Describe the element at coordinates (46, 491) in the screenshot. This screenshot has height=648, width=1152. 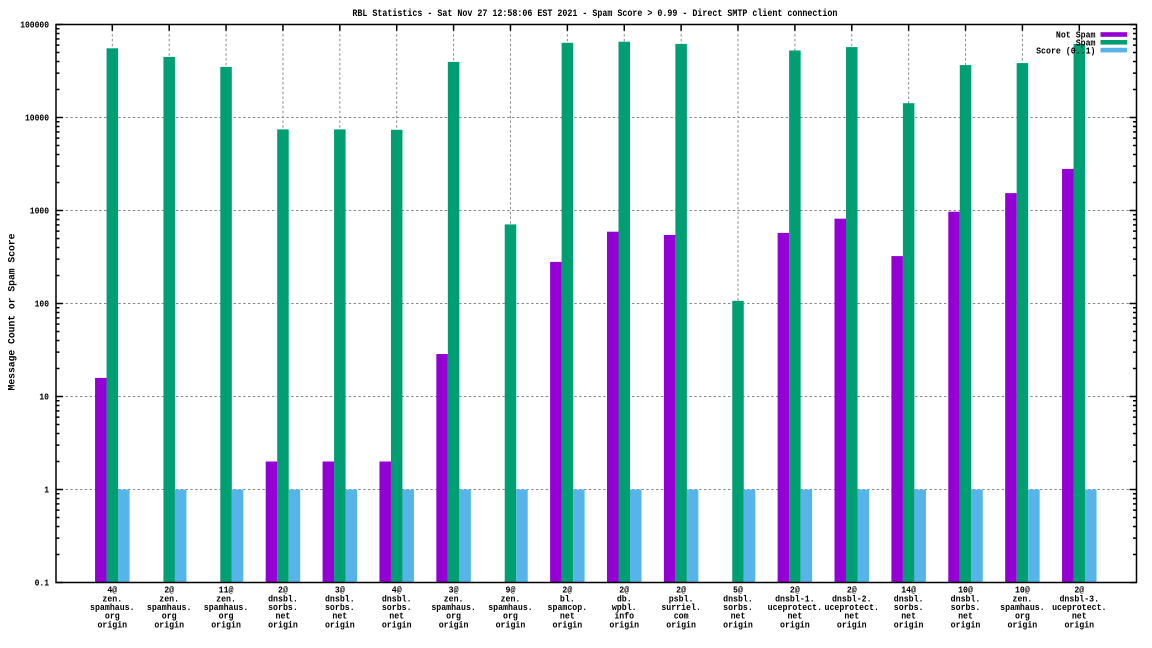
I see `svg-text: 1` at that location.